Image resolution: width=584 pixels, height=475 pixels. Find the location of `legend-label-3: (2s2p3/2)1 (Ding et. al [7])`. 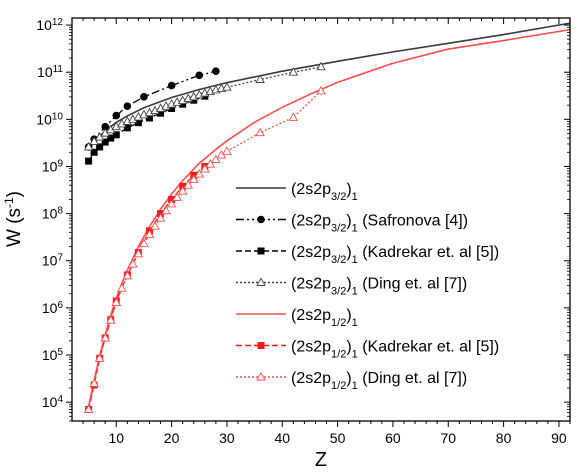

legend-label-3: (2s2p3/2)1 (Ding et. al [7]) is located at coordinates (379, 287).